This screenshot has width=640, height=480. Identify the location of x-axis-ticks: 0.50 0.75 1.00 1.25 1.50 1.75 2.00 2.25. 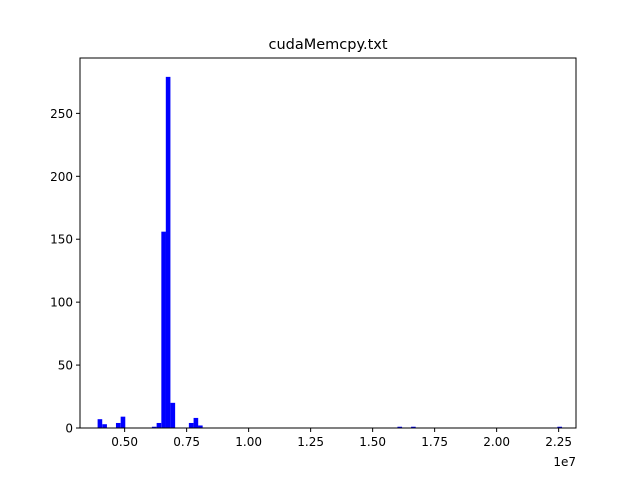
(341, 438).